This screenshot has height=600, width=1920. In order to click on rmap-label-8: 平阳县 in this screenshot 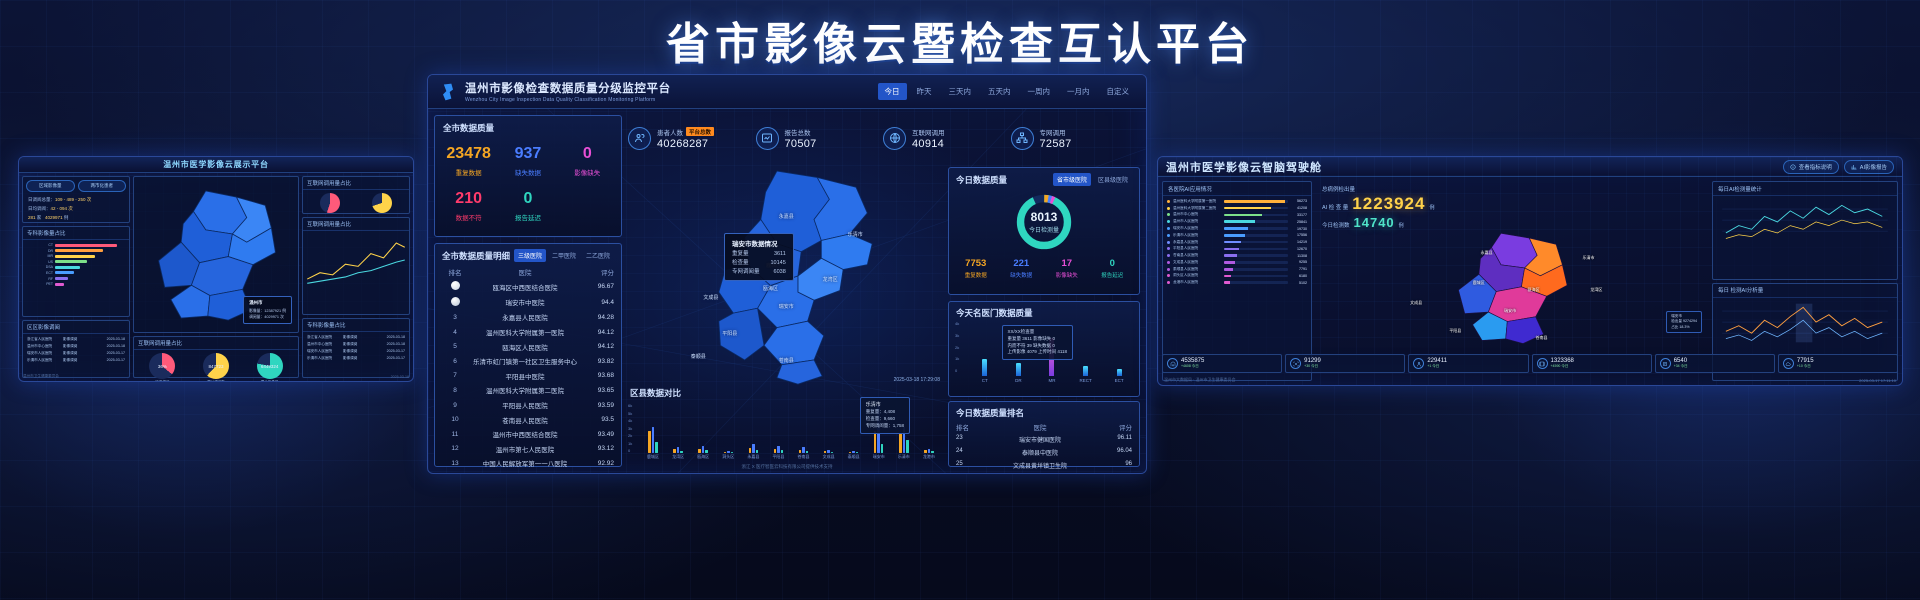, I will do `click(1455, 330)`.